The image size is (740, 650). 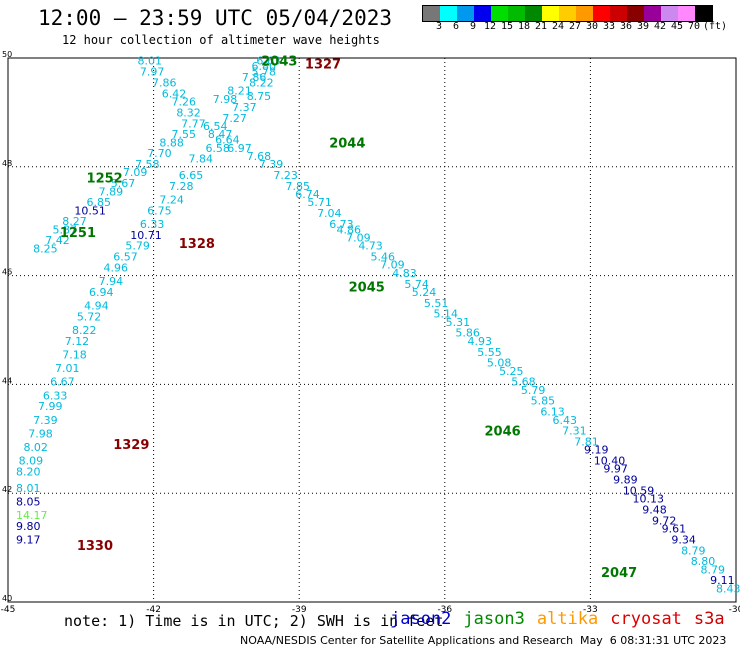 I want to click on wave-height-value: 8.79, so click(x=712, y=569).